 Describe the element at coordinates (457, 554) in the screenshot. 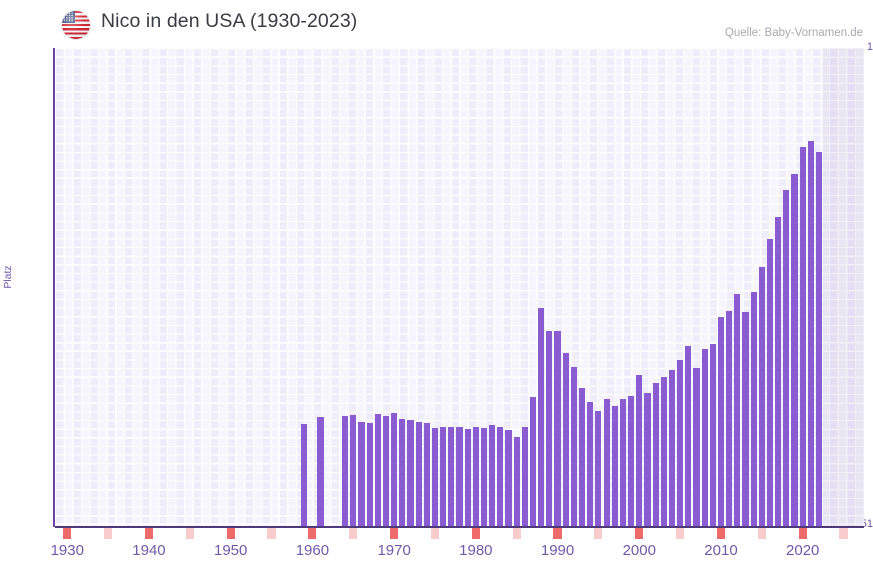

I see `x-axis-labels: 1930 1940 1950 1960 1970 1980 1990 2000 2010 2020` at that location.